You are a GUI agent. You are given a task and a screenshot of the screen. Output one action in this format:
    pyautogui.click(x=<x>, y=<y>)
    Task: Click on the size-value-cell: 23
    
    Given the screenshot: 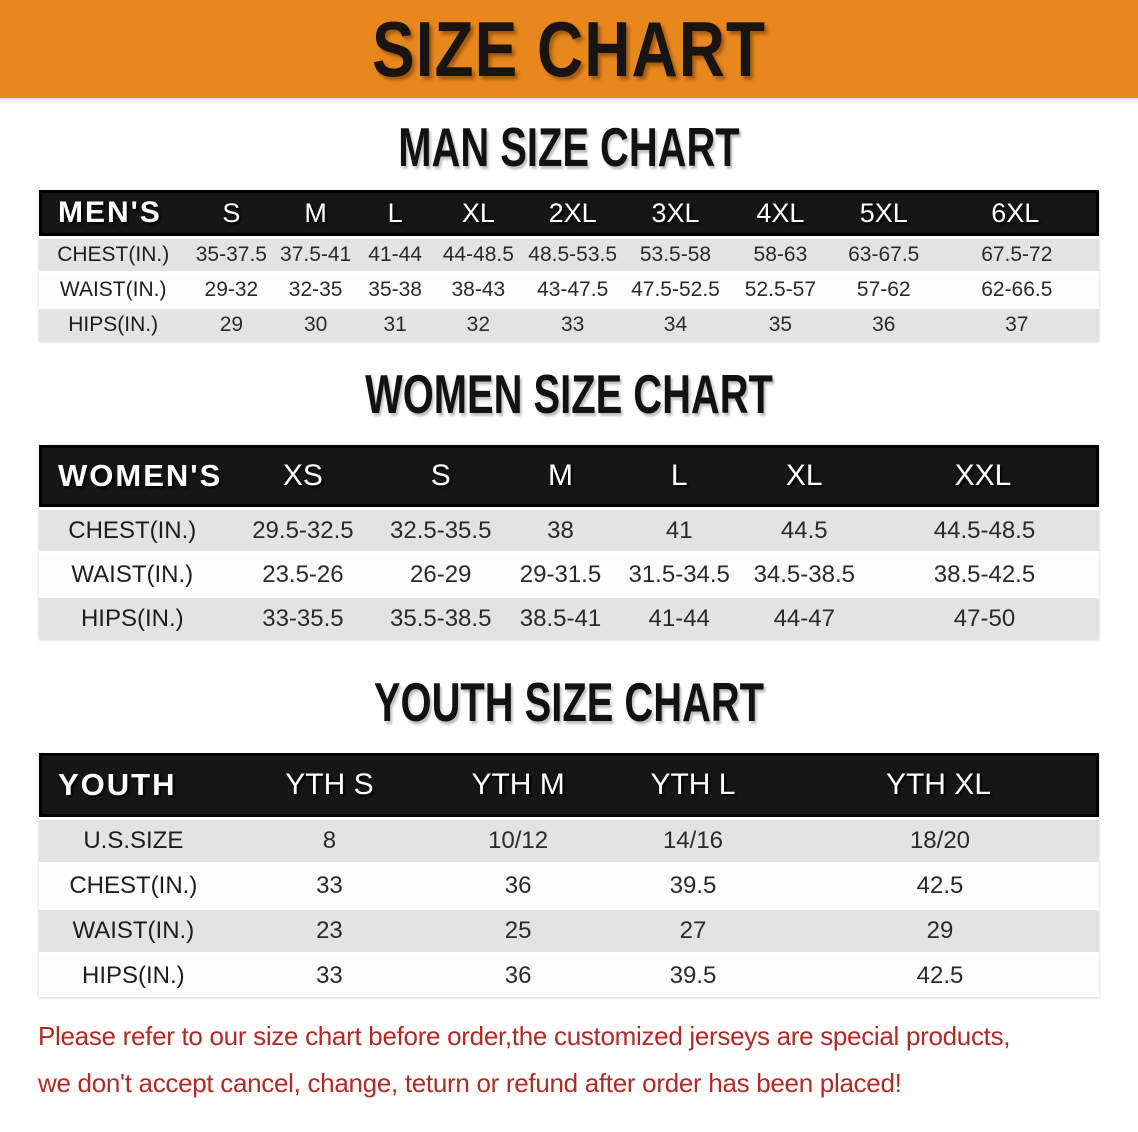 What is the action you would take?
    pyautogui.click(x=329, y=929)
    